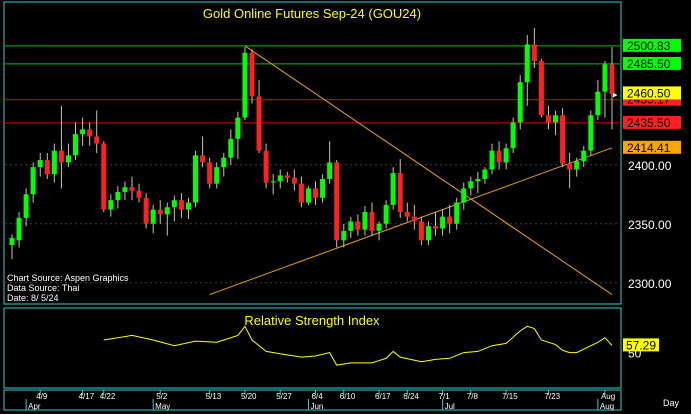  I want to click on trend-value-label: 2414.41, so click(649, 148).